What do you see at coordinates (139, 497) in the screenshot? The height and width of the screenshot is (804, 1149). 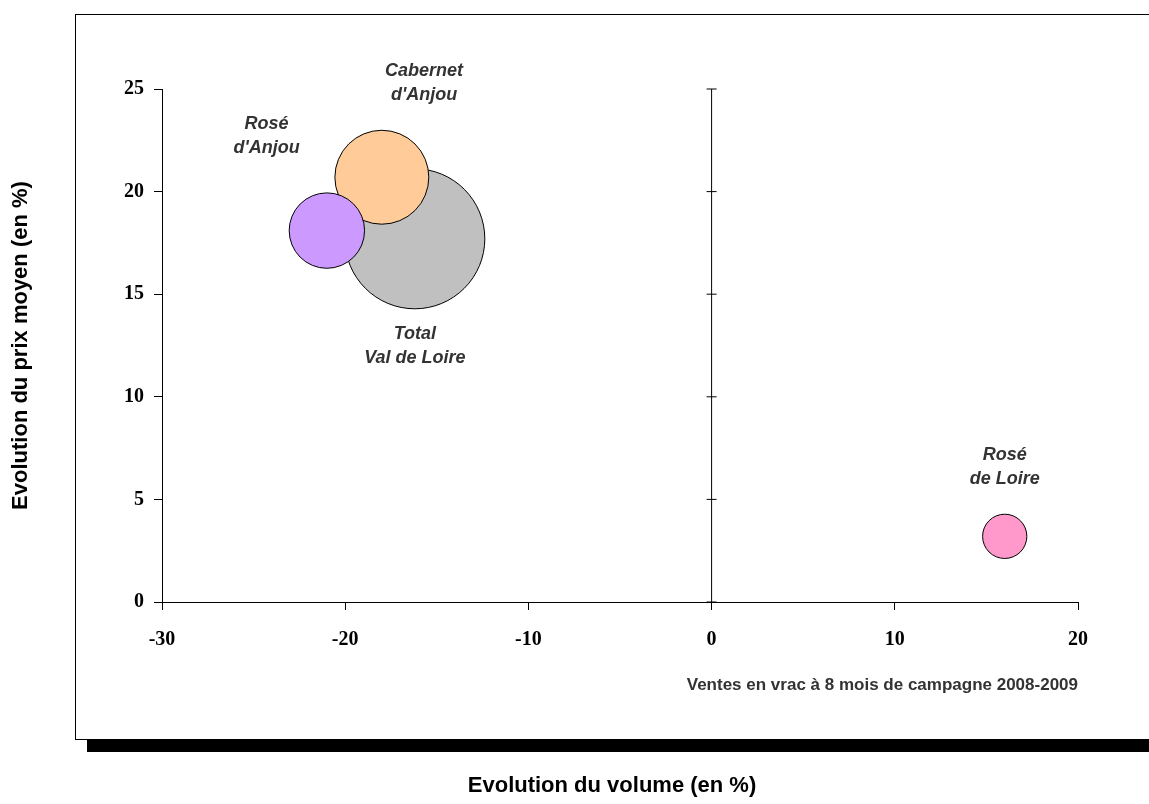 I see `y-tick-label: 5` at bounding box center [139, 497].